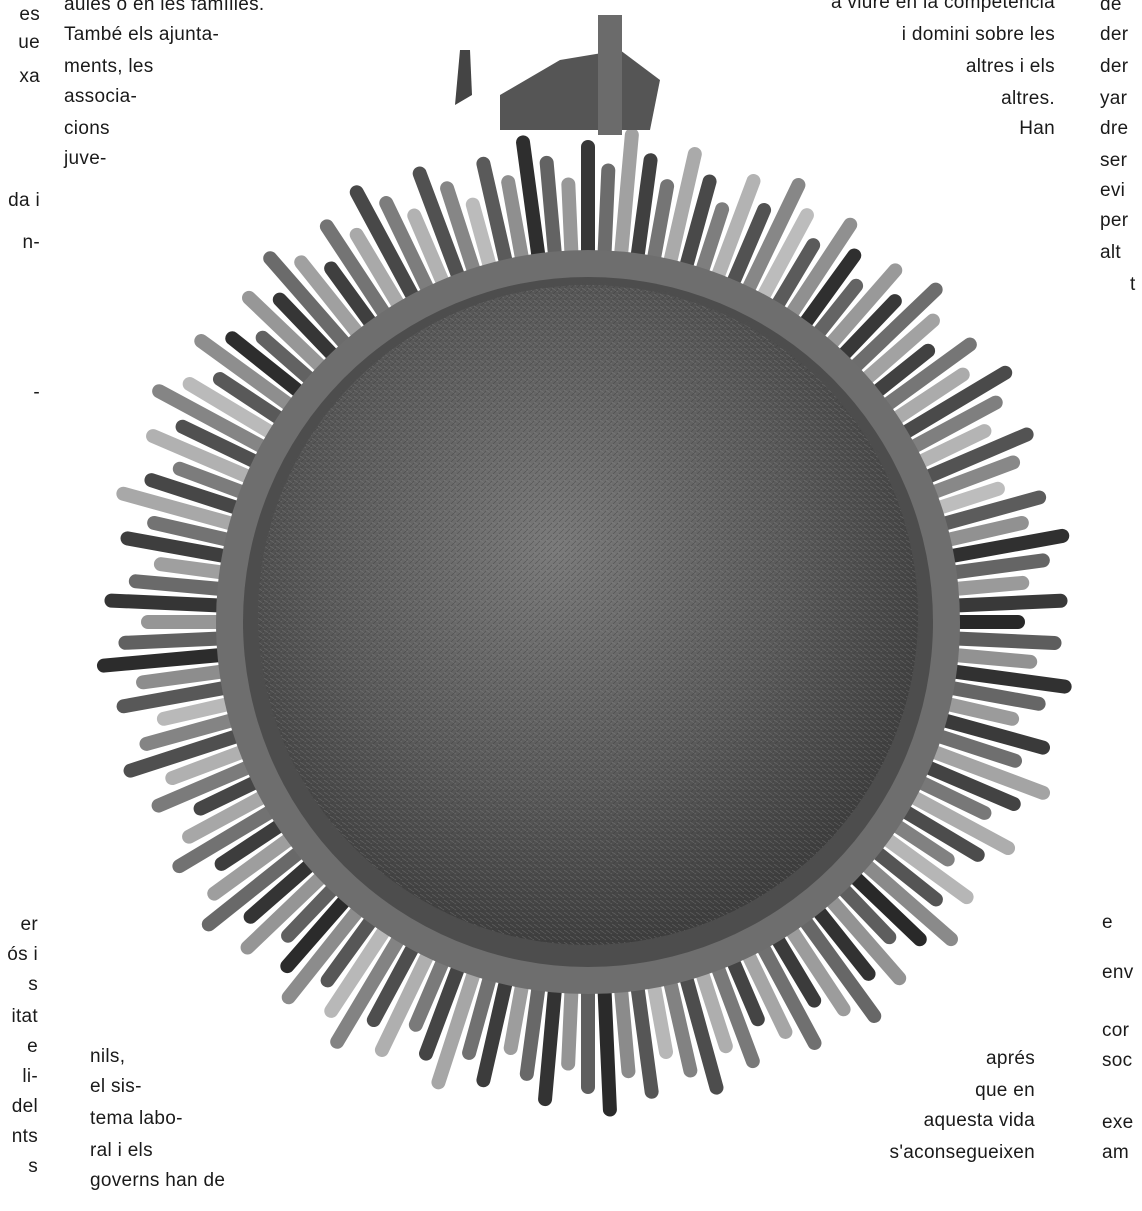  Describe the element at coordinates (463, 77) in the screenshot. I see `post` at that location.